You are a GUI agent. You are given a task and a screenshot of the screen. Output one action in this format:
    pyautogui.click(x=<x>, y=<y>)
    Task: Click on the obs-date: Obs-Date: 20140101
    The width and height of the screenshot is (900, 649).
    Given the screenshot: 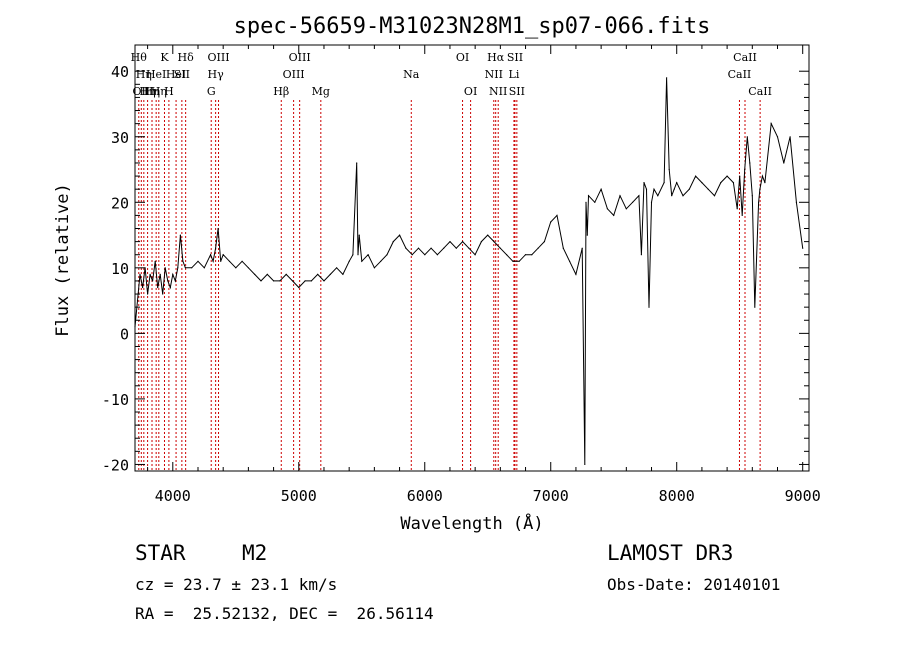 What is the action you would take?
    pyautogui.click(x=694, y=584)
    